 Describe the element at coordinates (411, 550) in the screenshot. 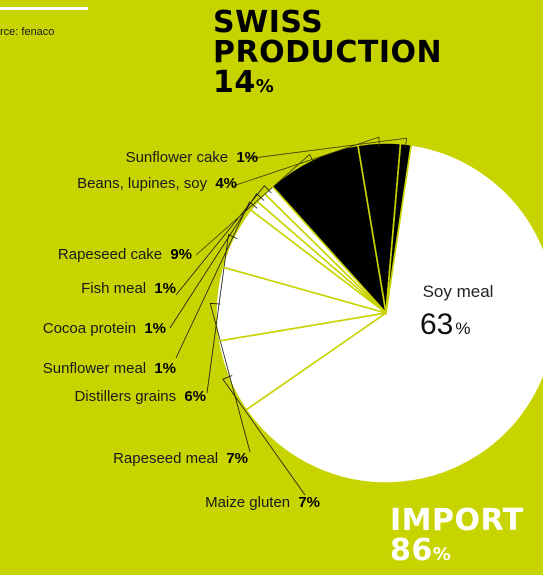

I see `import-total-value: 86` at that location.